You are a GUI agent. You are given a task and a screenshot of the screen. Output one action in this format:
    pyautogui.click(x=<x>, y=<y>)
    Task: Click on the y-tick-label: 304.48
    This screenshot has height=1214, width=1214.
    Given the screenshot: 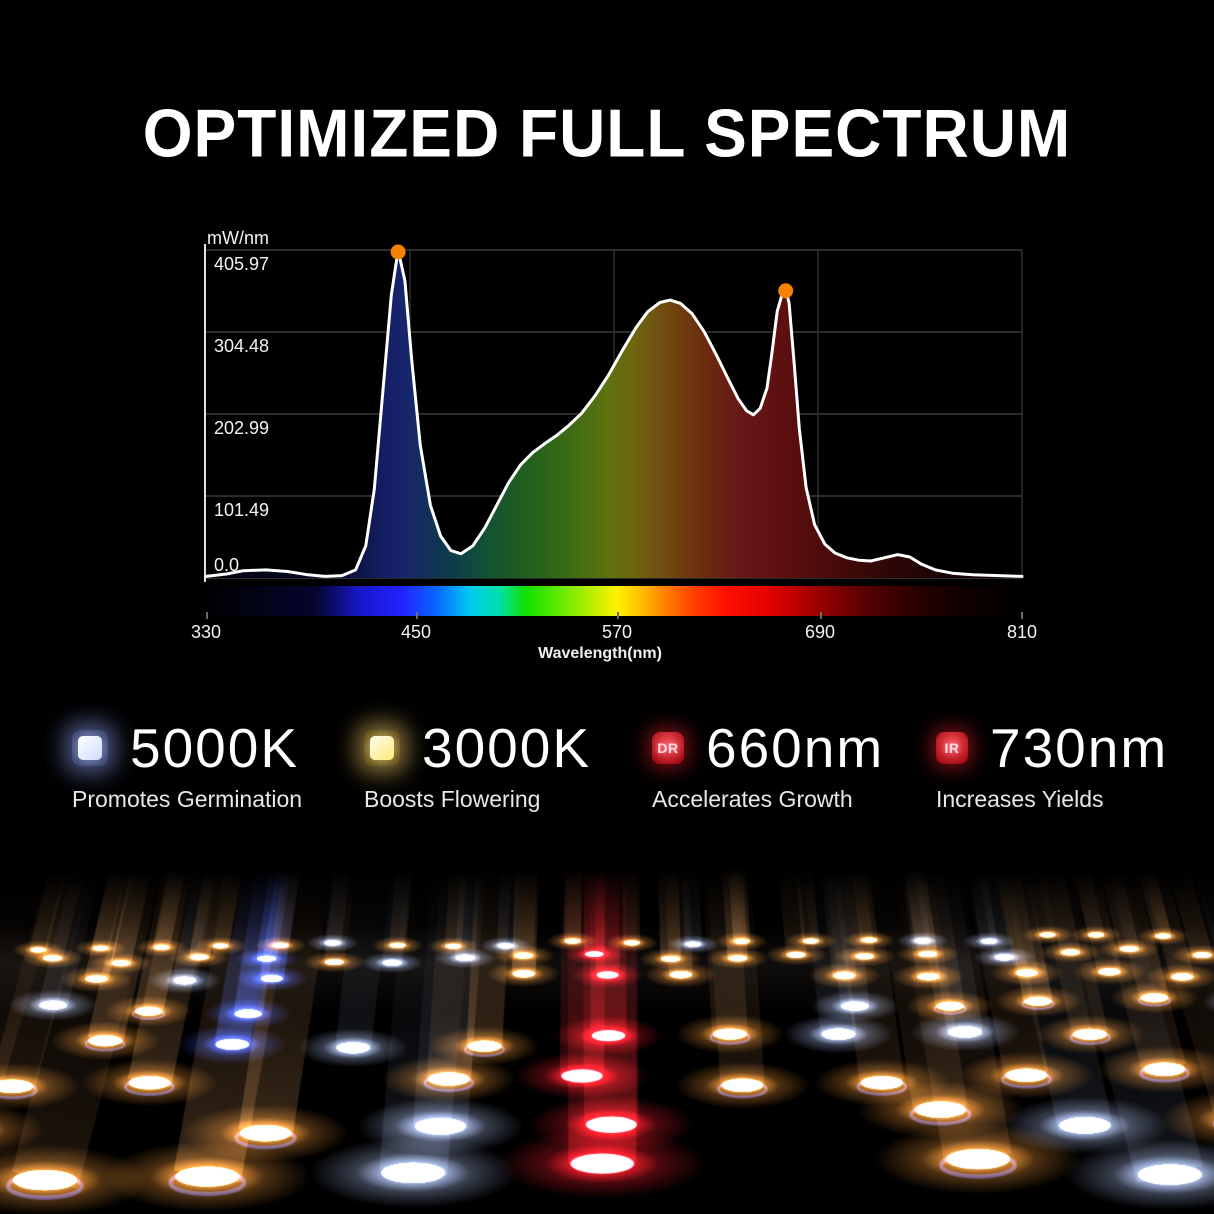 What is the action you would take?
    pyautogui.click(x=242, y=346)
    